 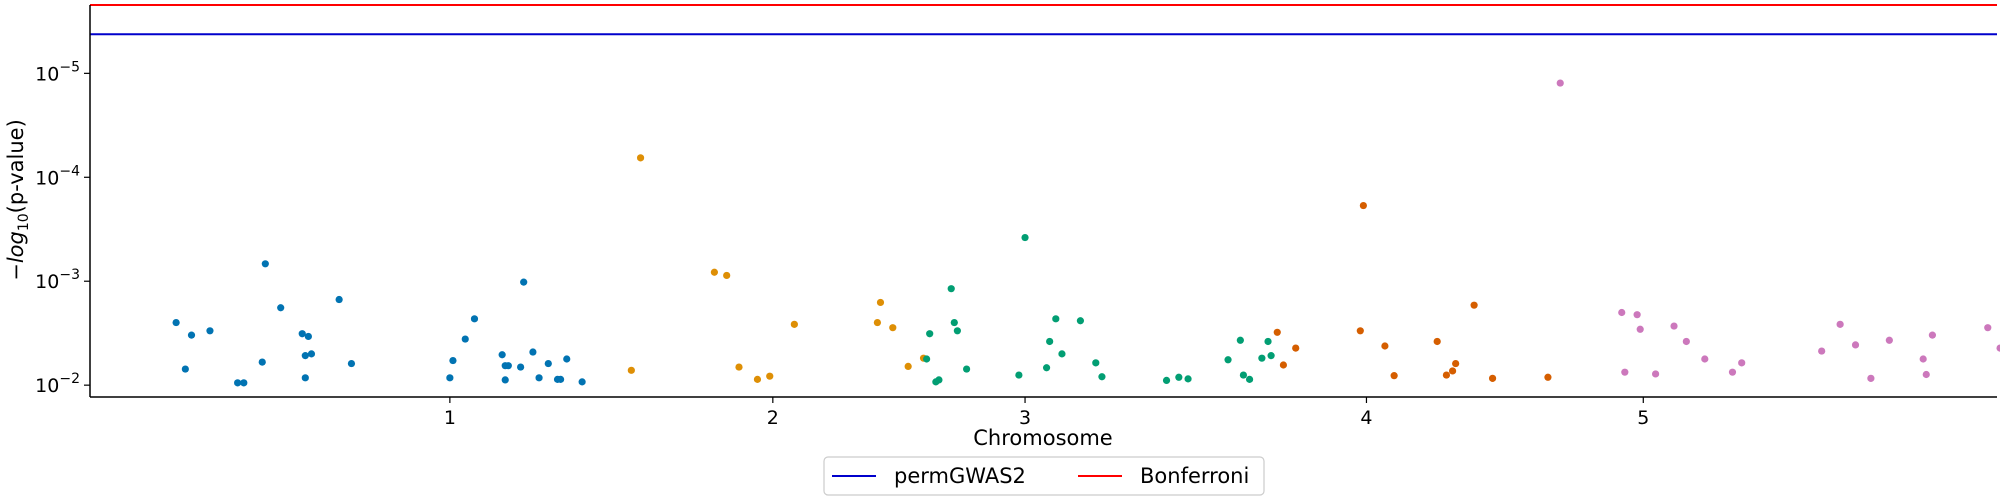 What do you see at coordinates (1046, 413) in the screenshot?
I see `x-ticks: 1 2 3 4 5` at bounding box center [1046, 413].